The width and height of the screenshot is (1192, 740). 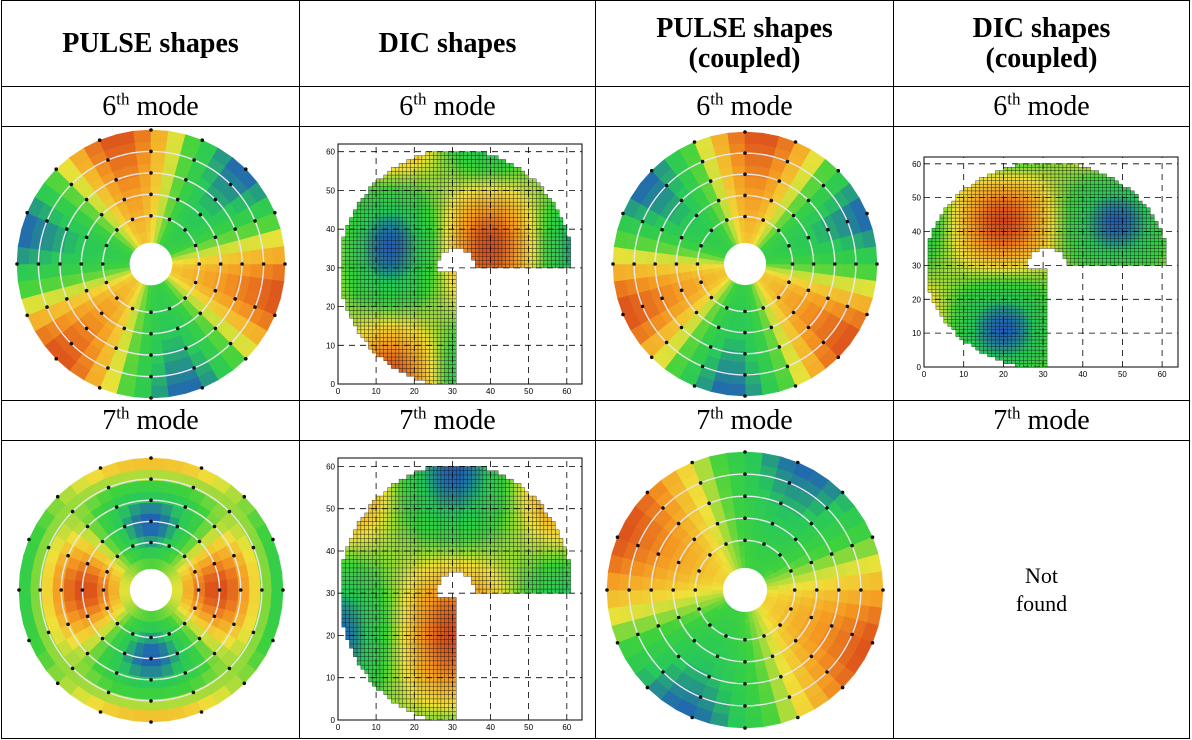 What do you see at coordinates (787, 366) in the screenshot?
I see `mesh-node` at bounding box center [787, 366].